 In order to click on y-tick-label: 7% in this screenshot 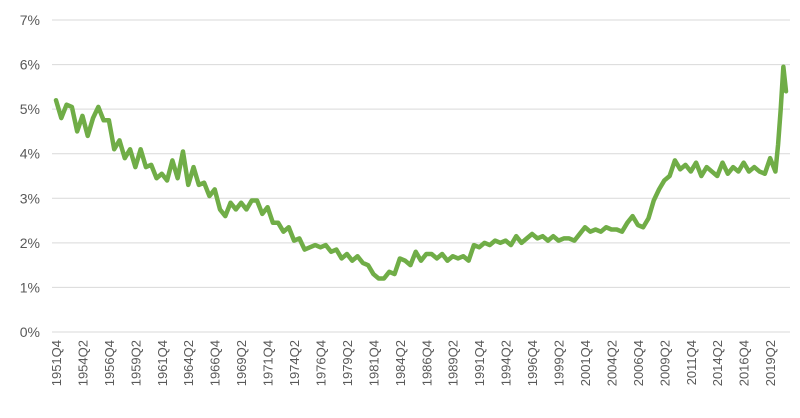, I will do `click(30, 20)`.